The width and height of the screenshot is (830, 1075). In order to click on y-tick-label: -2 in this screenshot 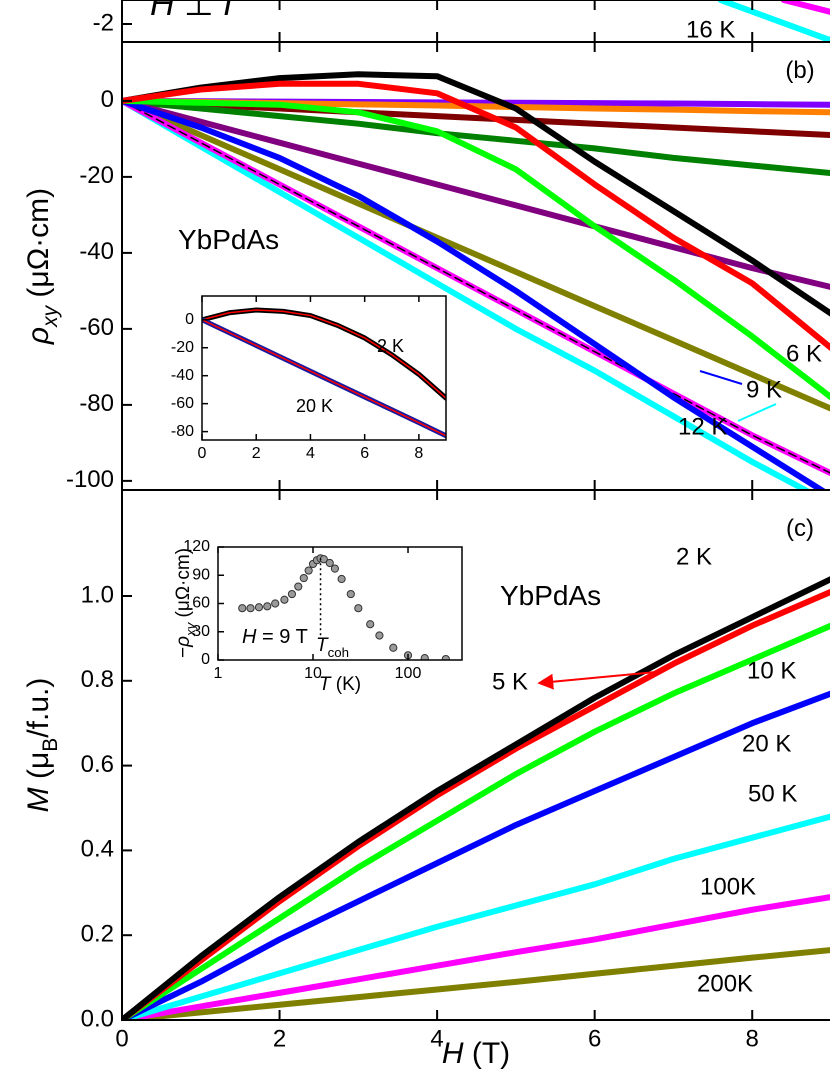, I will do `click(103, 22)`.